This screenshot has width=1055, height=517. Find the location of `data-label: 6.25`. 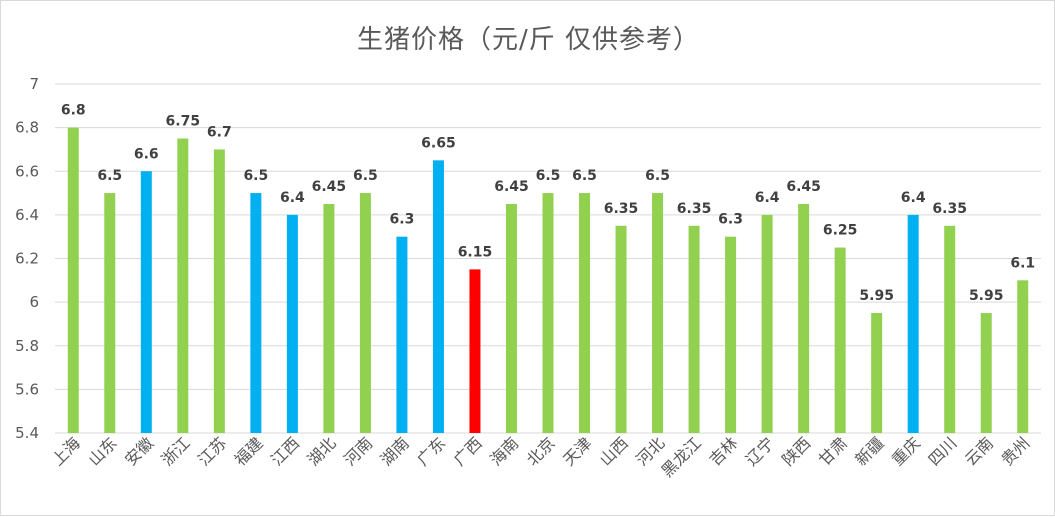

data-label: 6.25 is located at coordinates (840, 231).